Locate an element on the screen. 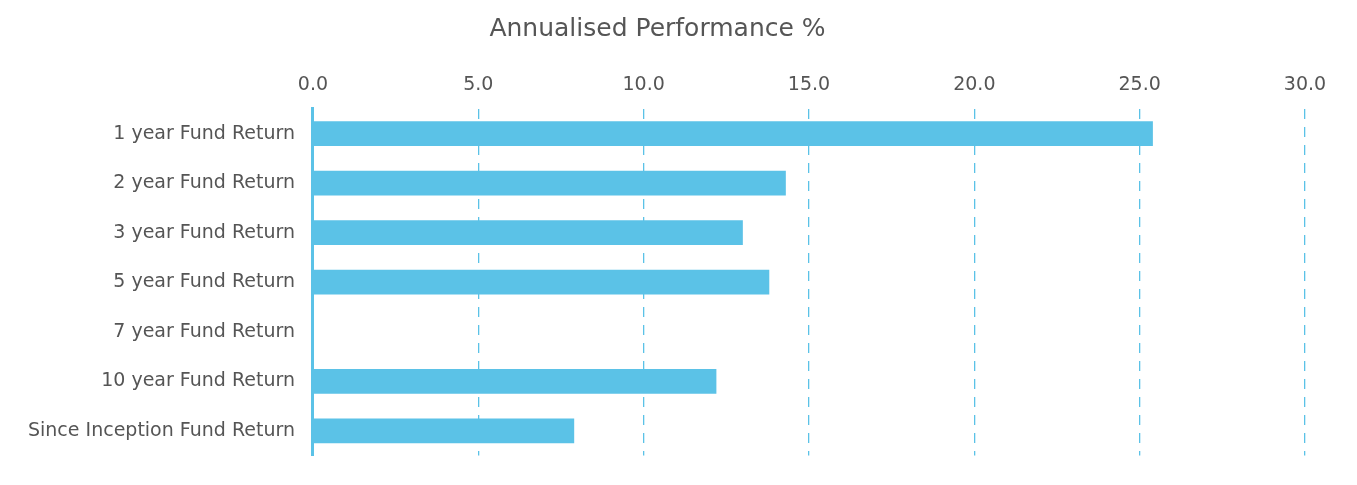 The image size is (1357, 485). x-tick-label: 30.0 is located at coordinates (1305, 83).